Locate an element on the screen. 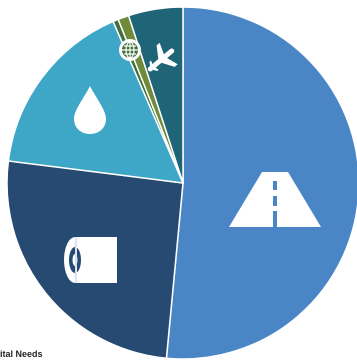  footer-cutoff-text: ital Needs is located at coordinates (21, 354).